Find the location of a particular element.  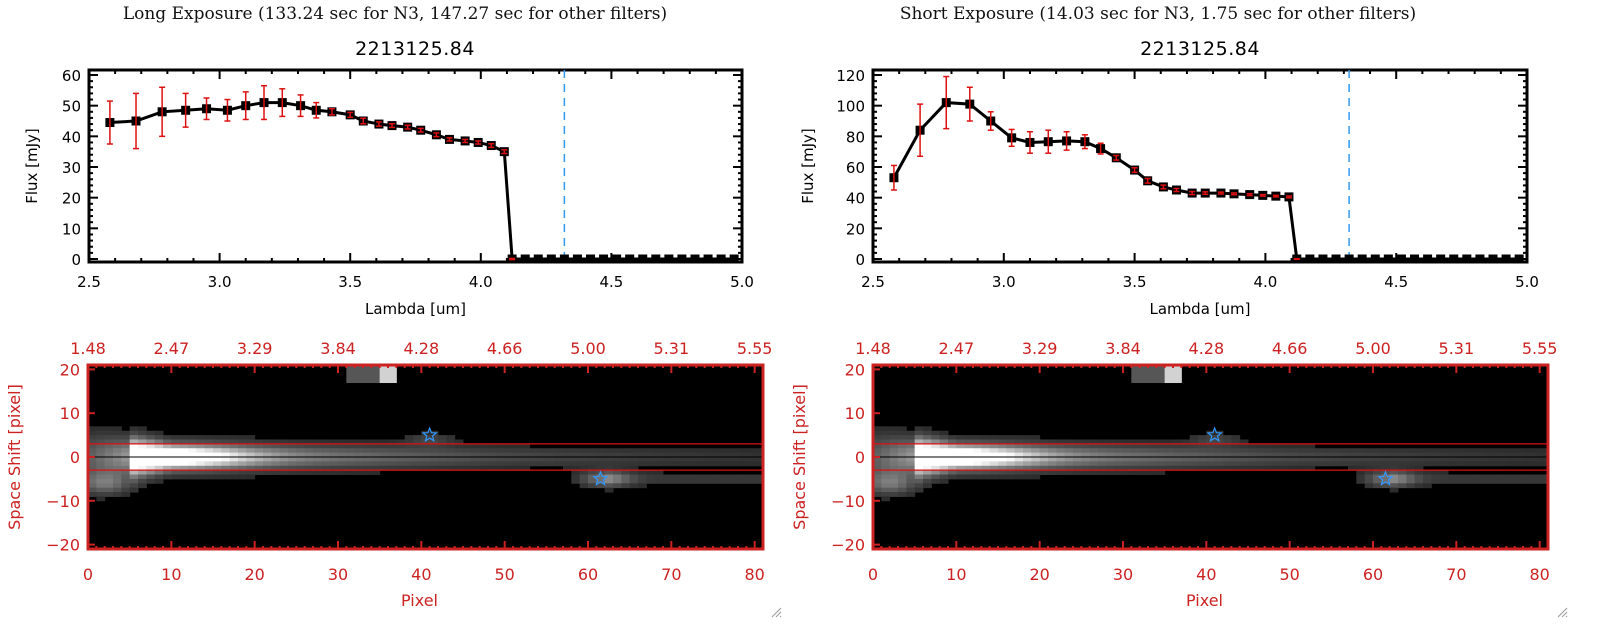

y-tick-label: 100 is located at coordinates (850, 107).